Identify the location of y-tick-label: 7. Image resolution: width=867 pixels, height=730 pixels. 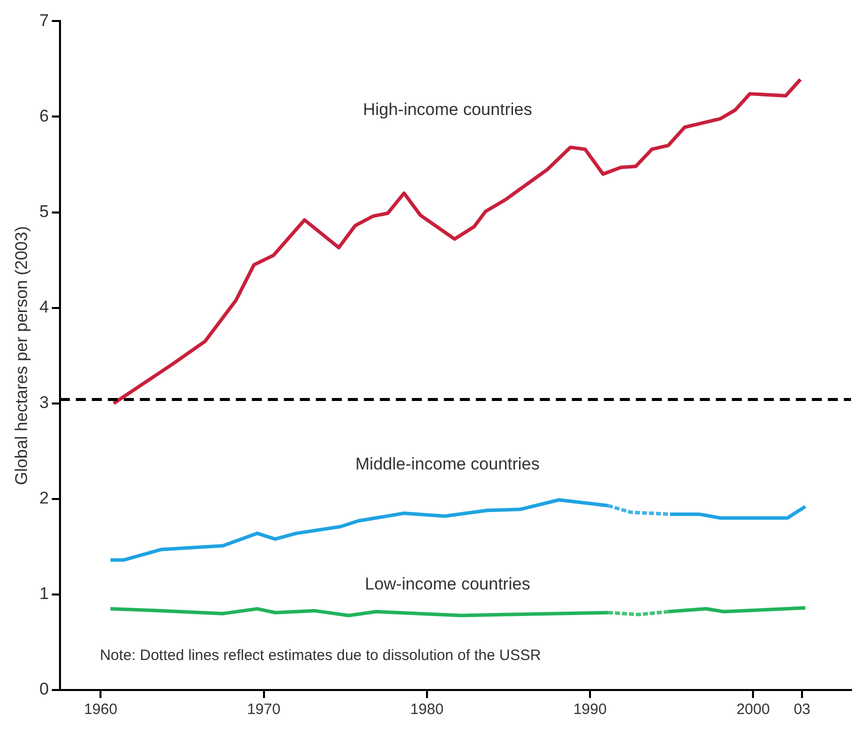
(44, 20).